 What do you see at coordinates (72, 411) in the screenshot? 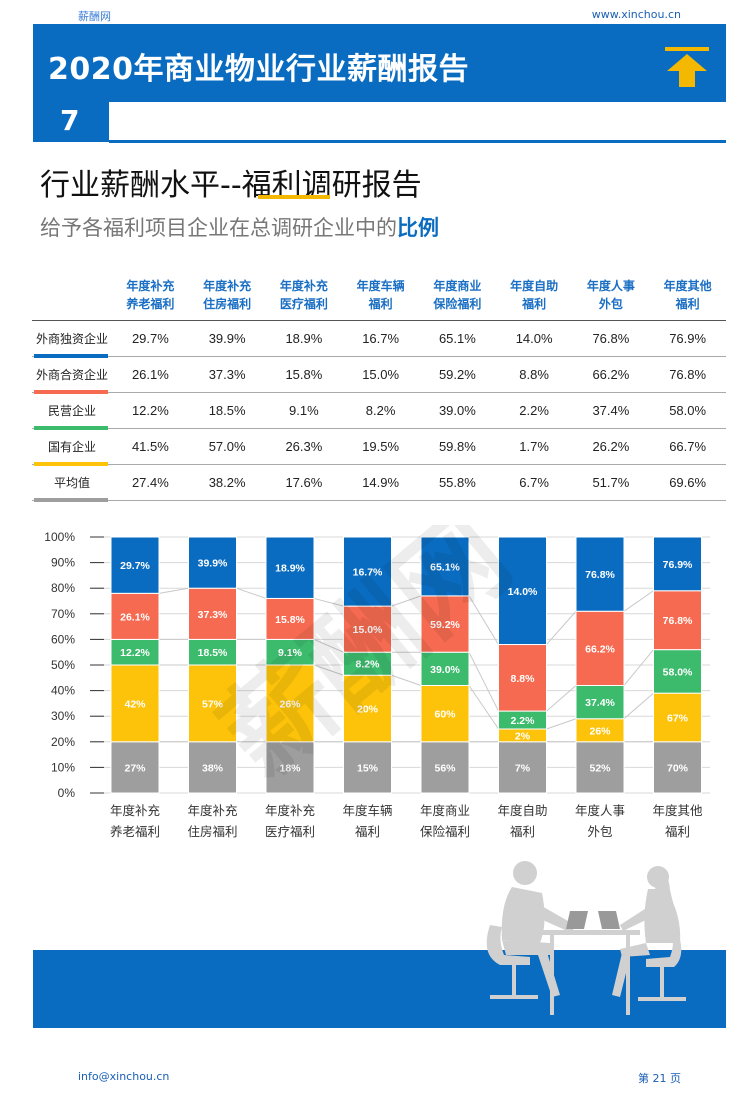
I see `row-label: 民营企业` at bounding box center [72, 411].